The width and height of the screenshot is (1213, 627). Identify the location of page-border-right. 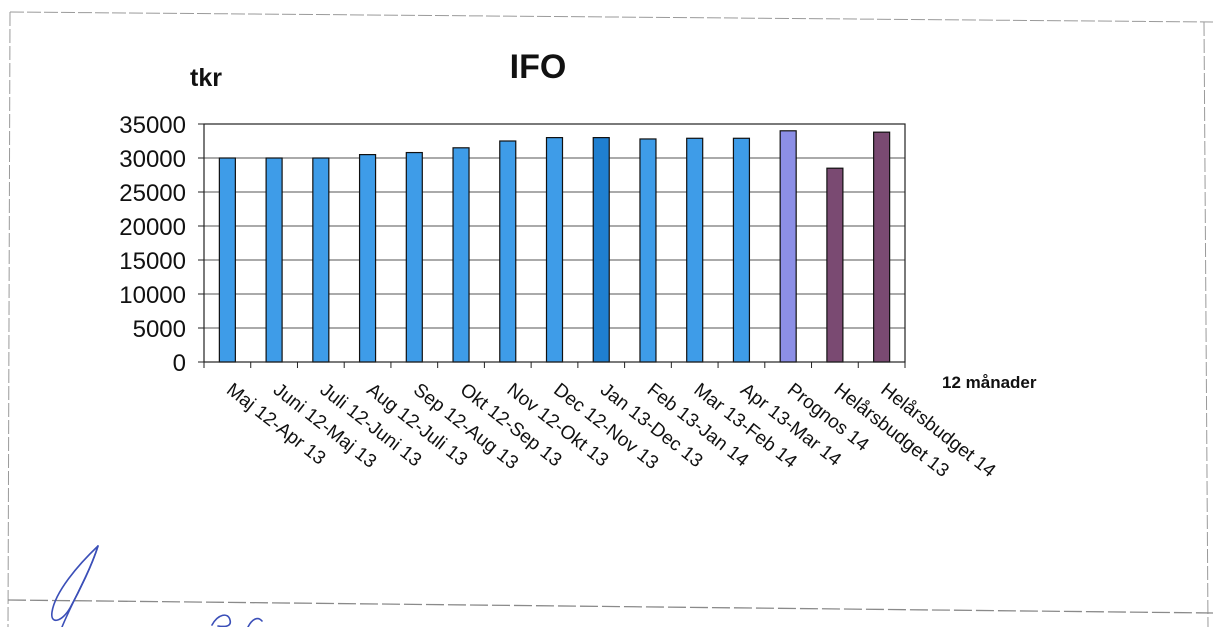
(1206, 324).